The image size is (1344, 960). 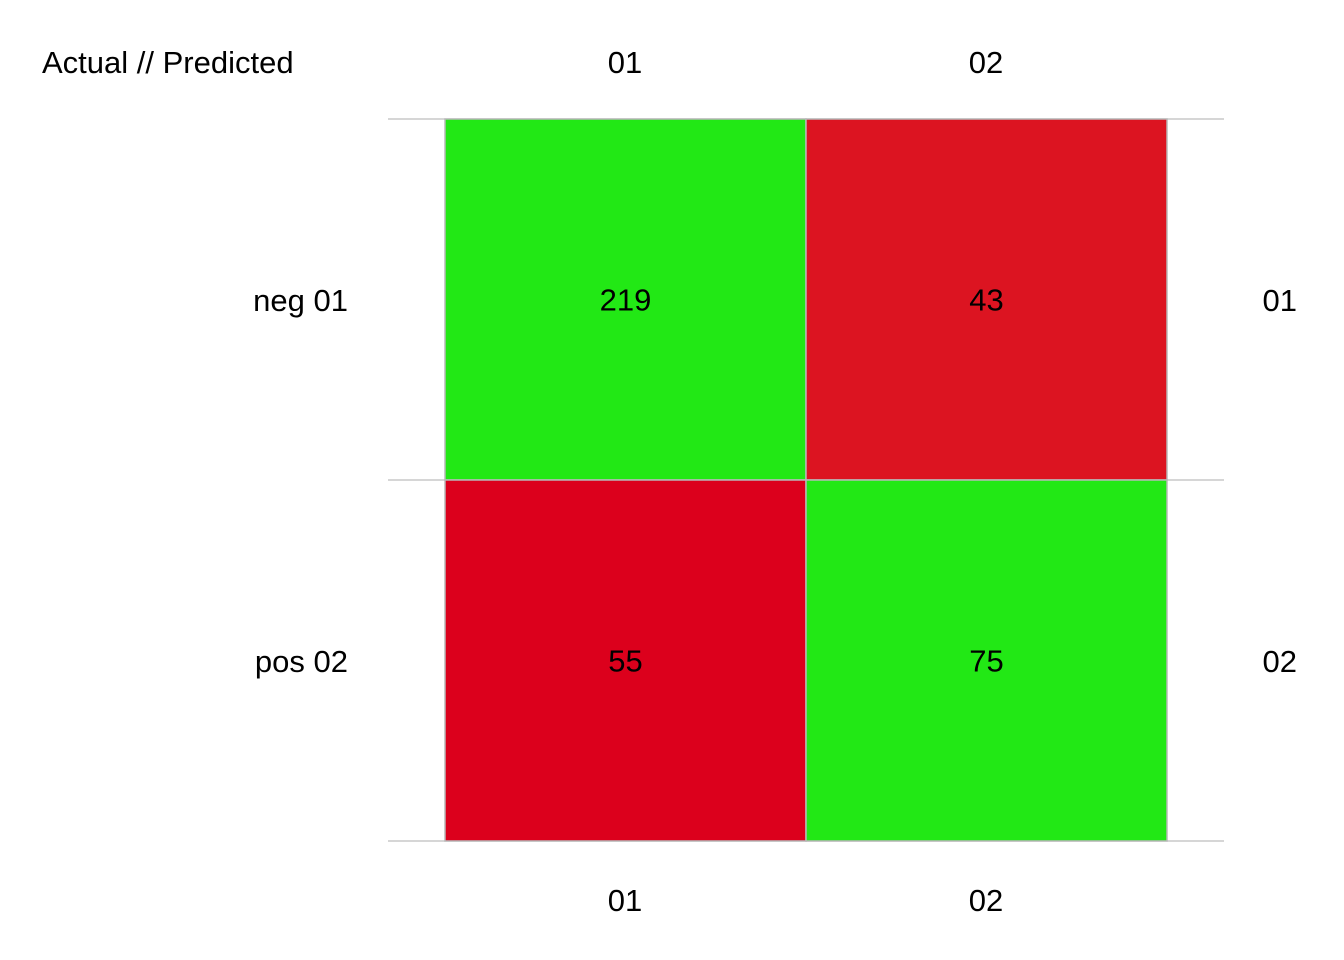 I want to click on cell-value-r1-c2: 43, so click(x=986, y=300).